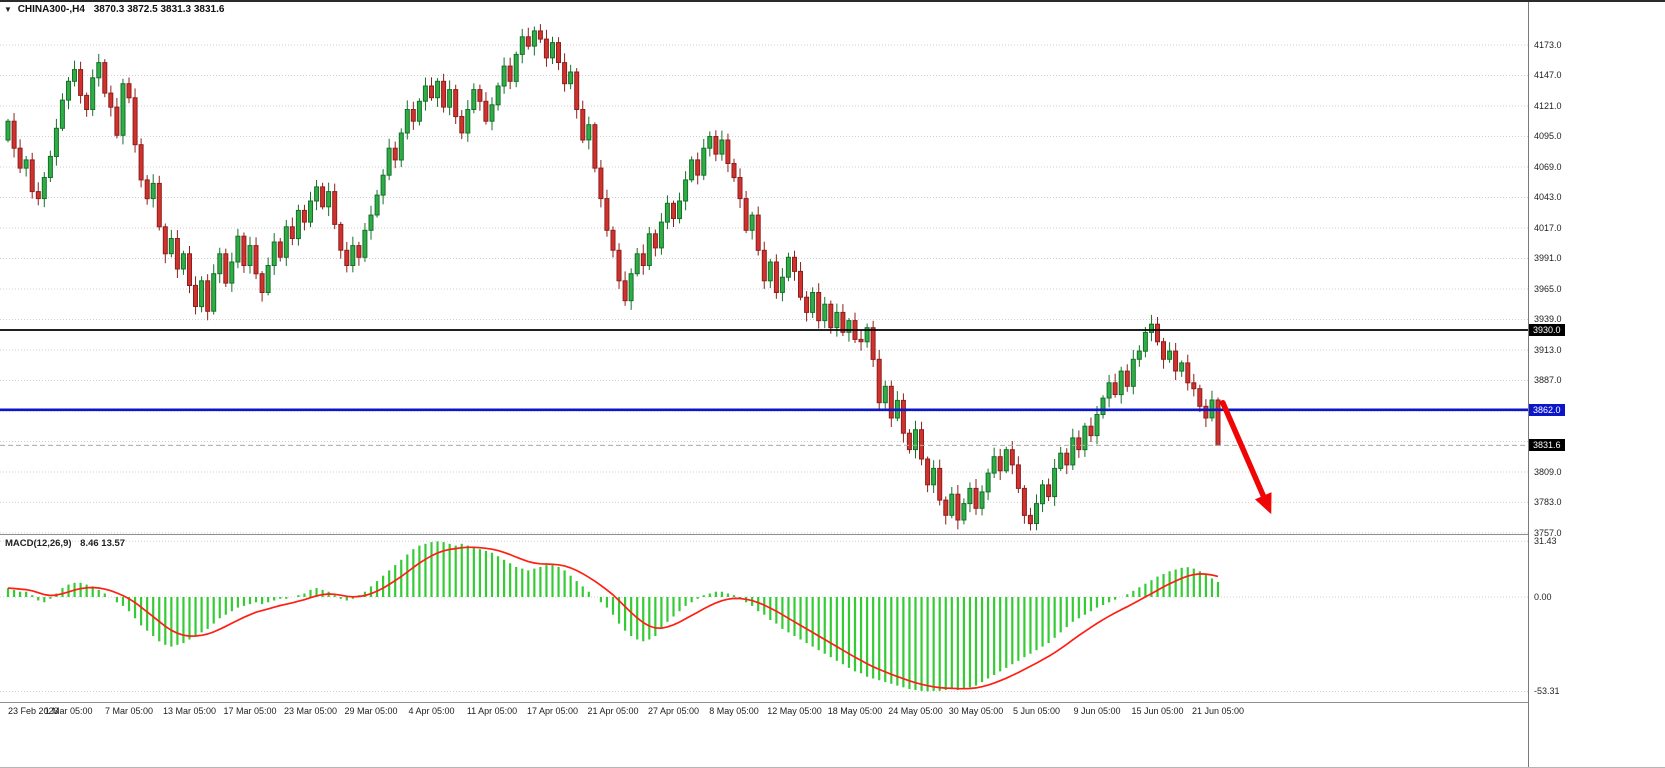 Image resolution: width=1665 pixels, height=768 pixels. I want to click on symbol-timeframe: CHINA300-,H4, so click(51, 9).